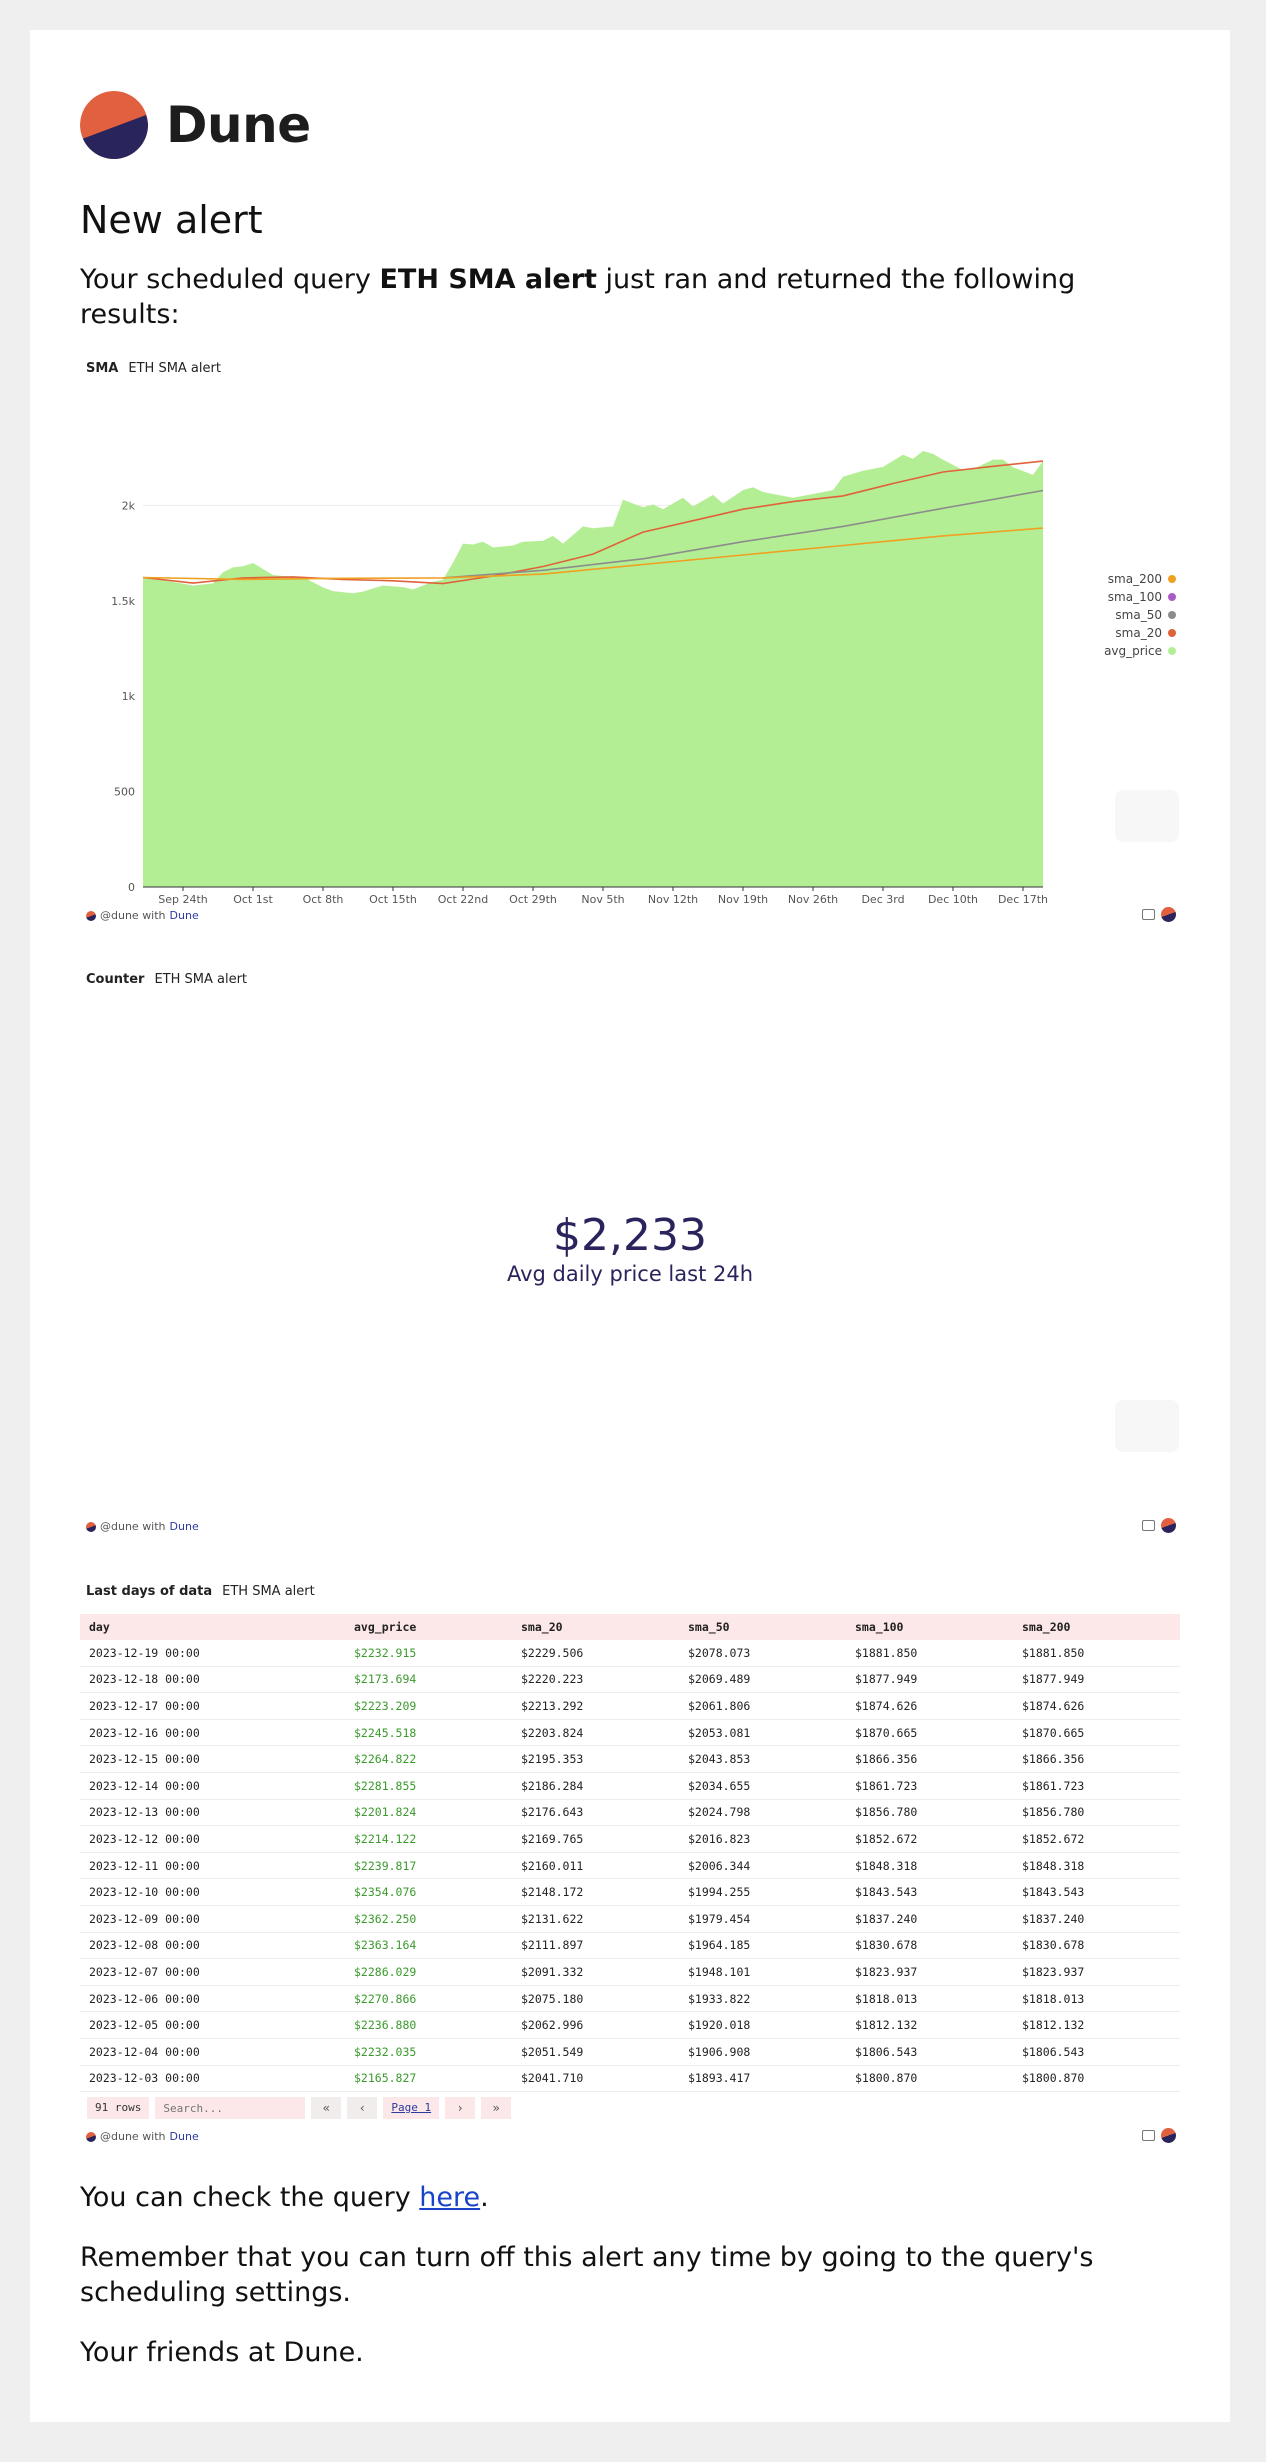 The height and width of the screenshot is (2462, 1266). I want to click on column-header: avg_price, so click(428, 1627).